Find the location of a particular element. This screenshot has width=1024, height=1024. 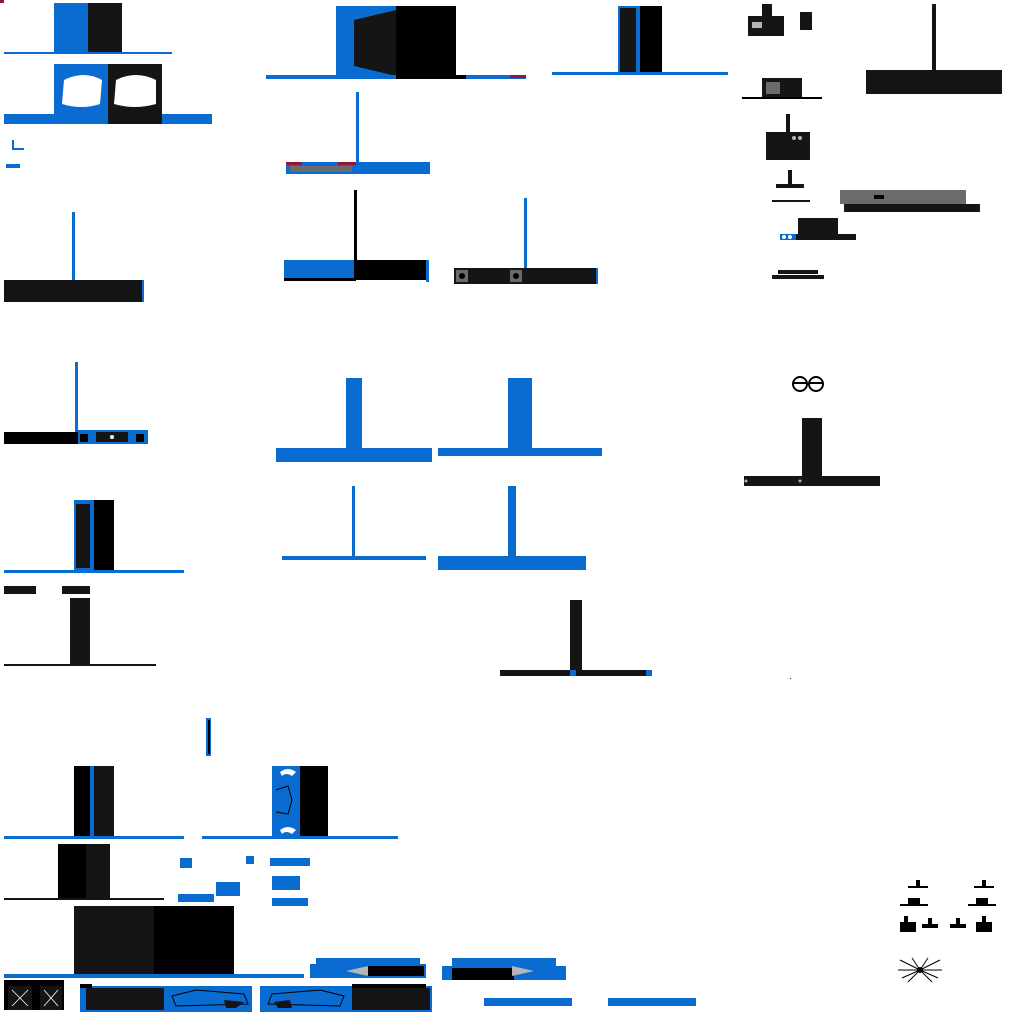

sprite-dark-tower is located at coordinates (80, 632).